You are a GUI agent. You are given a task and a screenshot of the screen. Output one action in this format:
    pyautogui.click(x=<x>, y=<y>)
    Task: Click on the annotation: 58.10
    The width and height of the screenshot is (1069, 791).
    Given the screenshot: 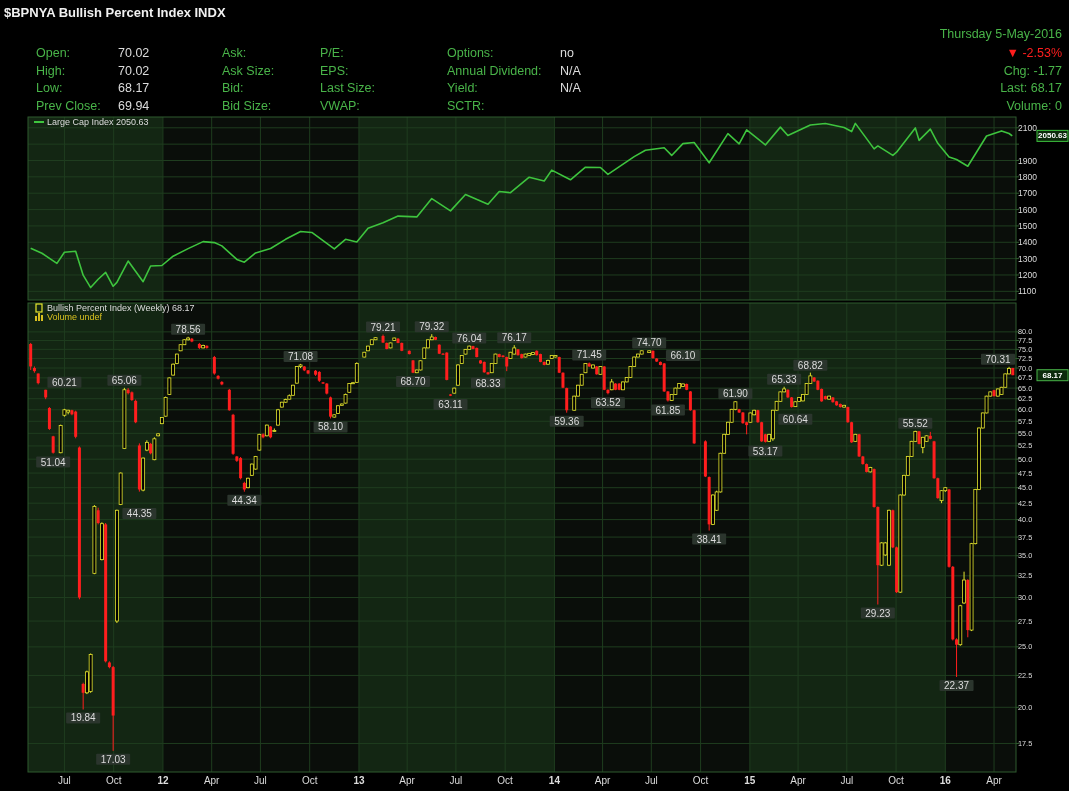 What is the action you would take?
    pyautogui.click(x=331, y=427)
    